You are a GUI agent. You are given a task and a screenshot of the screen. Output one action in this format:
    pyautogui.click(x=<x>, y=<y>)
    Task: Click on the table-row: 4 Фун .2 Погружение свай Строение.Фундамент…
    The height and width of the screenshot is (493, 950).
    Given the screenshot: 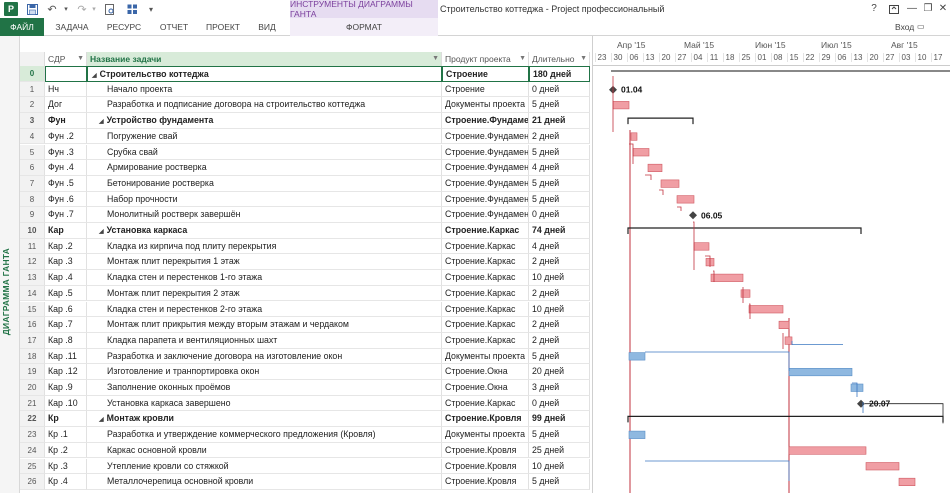 What is the action you would take?
    pyautogui.click(x=305, y=136)
    